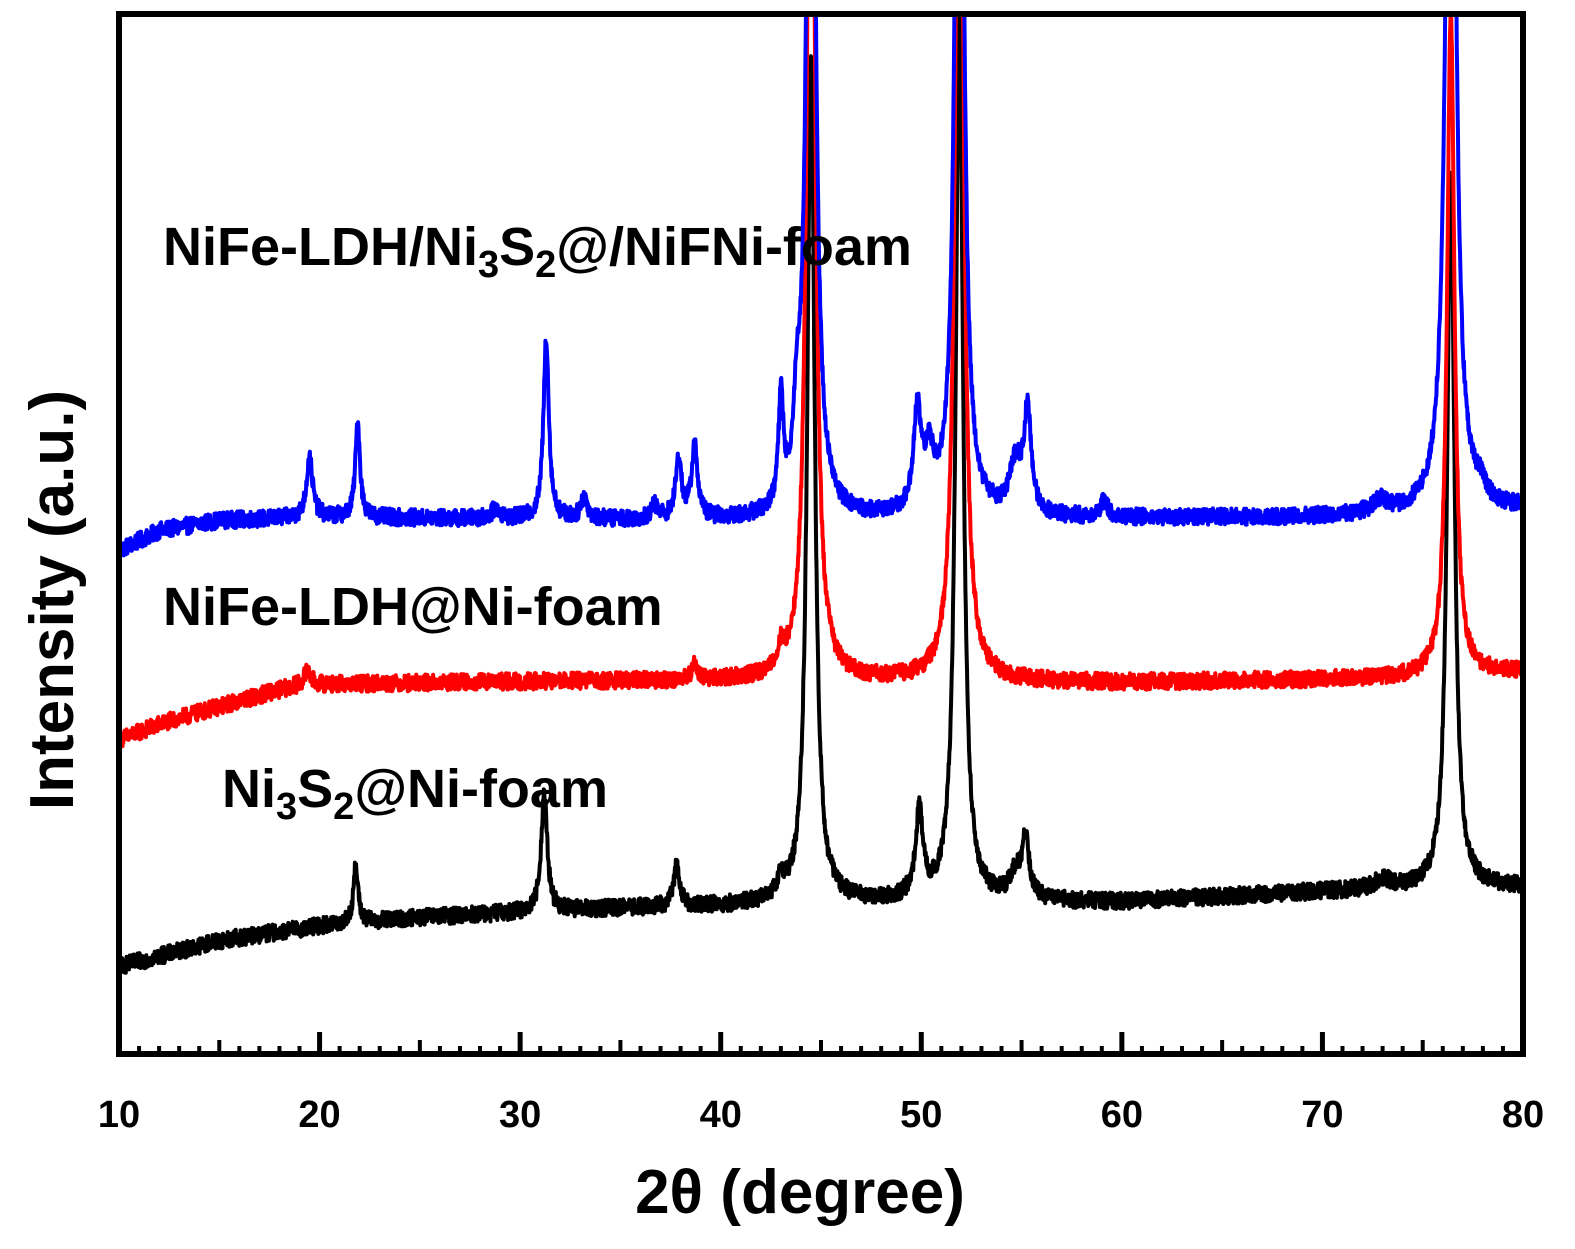 This screenshot has height=1249, width=1575. What do you see at coordinates (821, 1084) in the screenshot?
I see `x-axis-ticks: 10 20 30 40 50 60 70 80` at bounding box center [821, 1084].